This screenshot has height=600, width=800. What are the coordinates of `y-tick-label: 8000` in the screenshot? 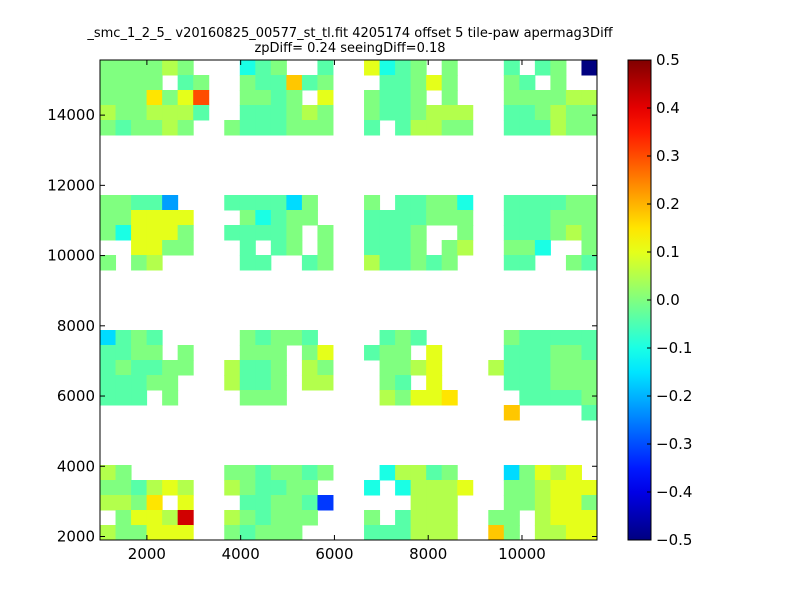 It's located at (76, 326).